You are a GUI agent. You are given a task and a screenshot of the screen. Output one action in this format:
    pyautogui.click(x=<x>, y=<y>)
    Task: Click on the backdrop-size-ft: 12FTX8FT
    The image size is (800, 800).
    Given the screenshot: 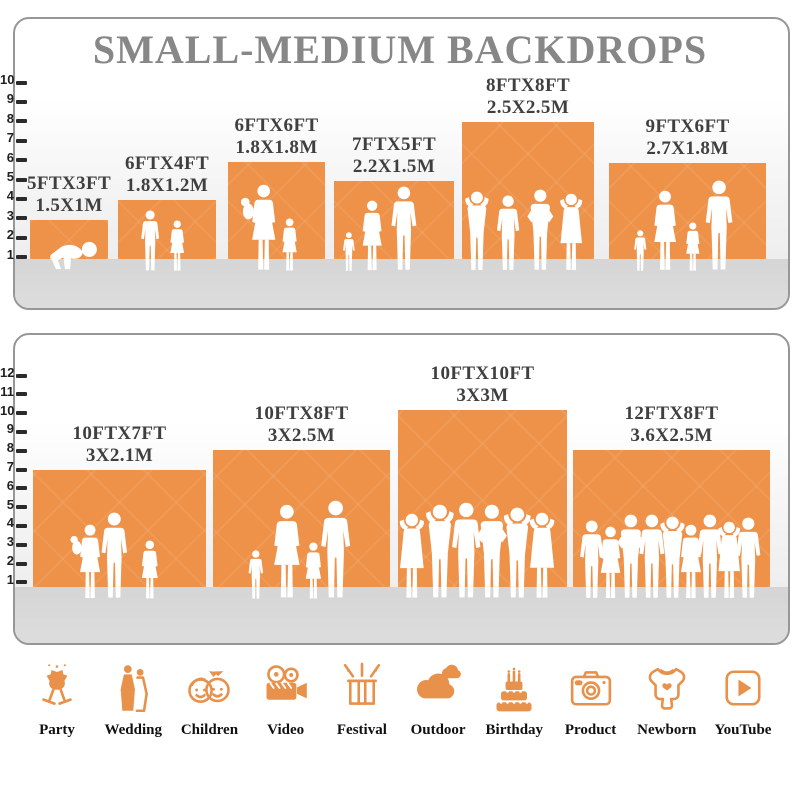 What is the action you would take?
    pyautogui.click(x=671, y=413)
    